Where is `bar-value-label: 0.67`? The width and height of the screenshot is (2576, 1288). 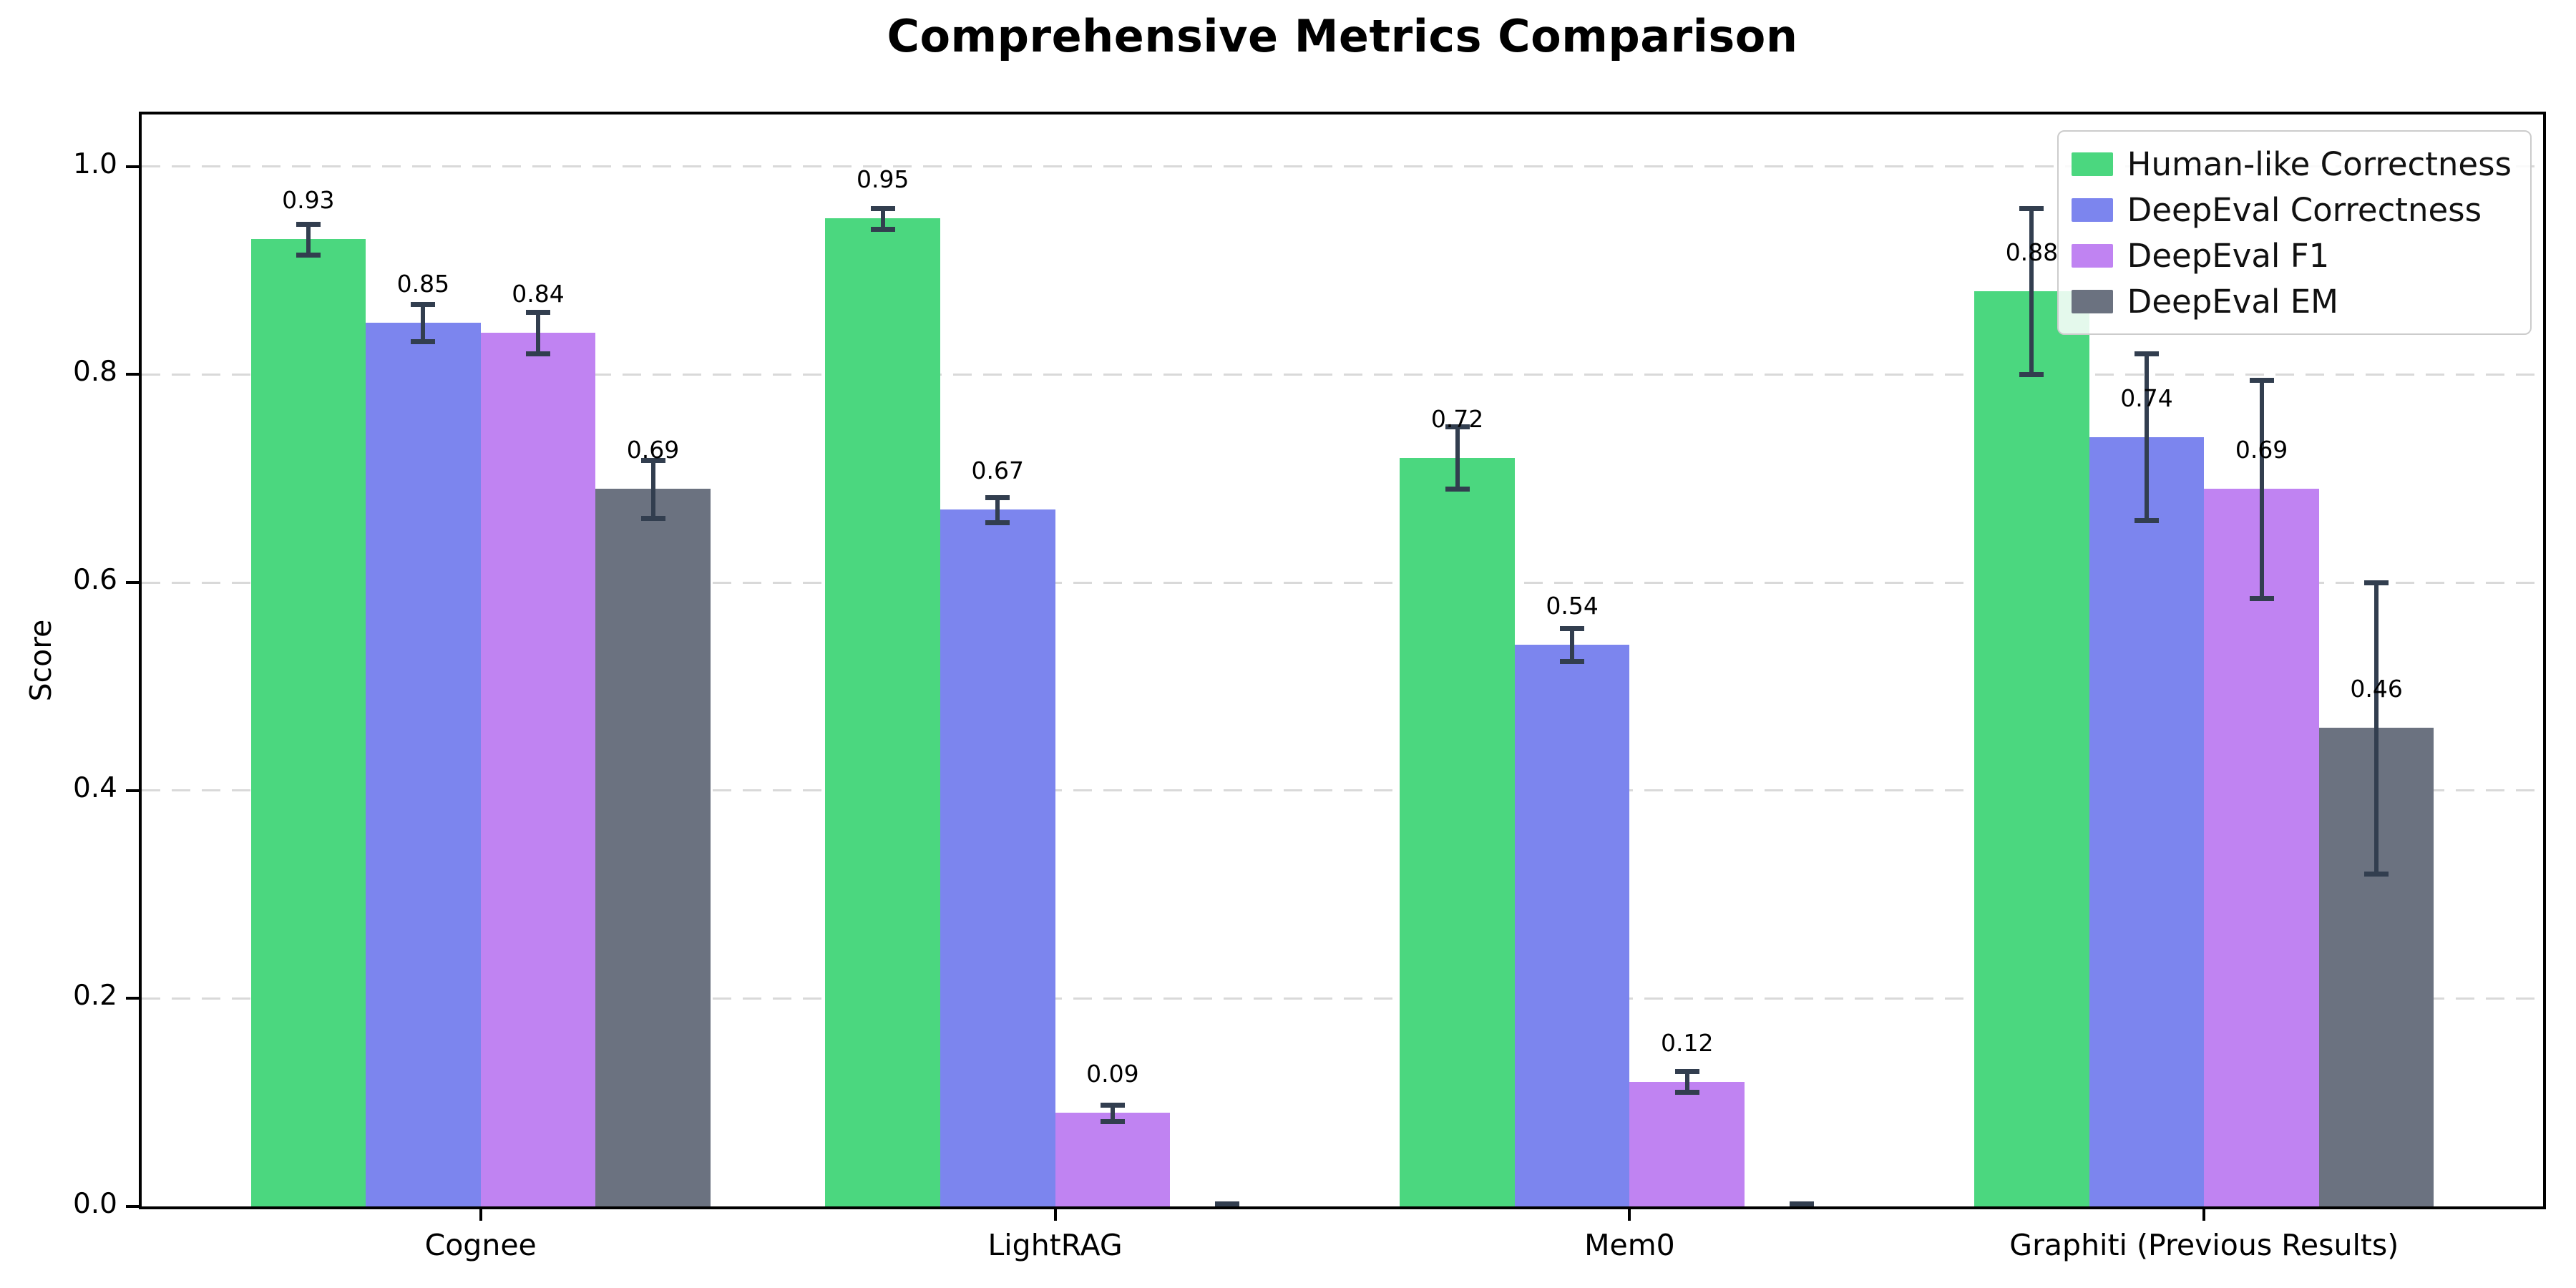
bar-value-label: 0.67 is located at coordinates (997, 471).